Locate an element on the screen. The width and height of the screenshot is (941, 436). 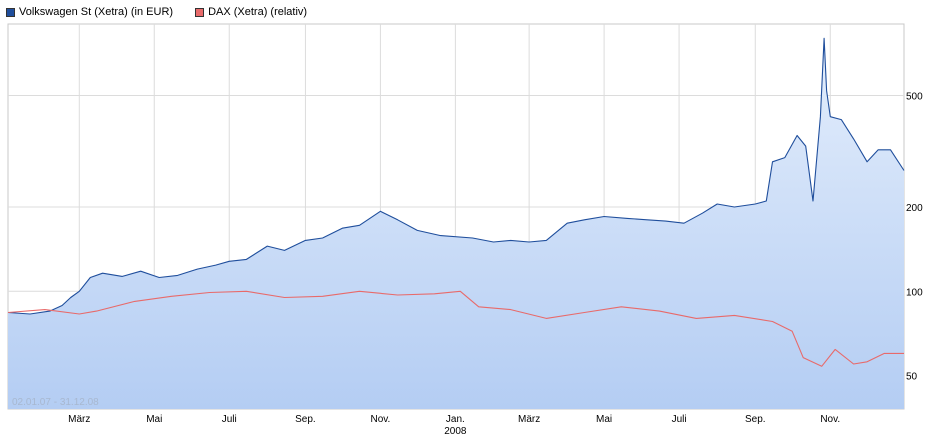
legend-swatch-dax is located at coordinates (200, 12).